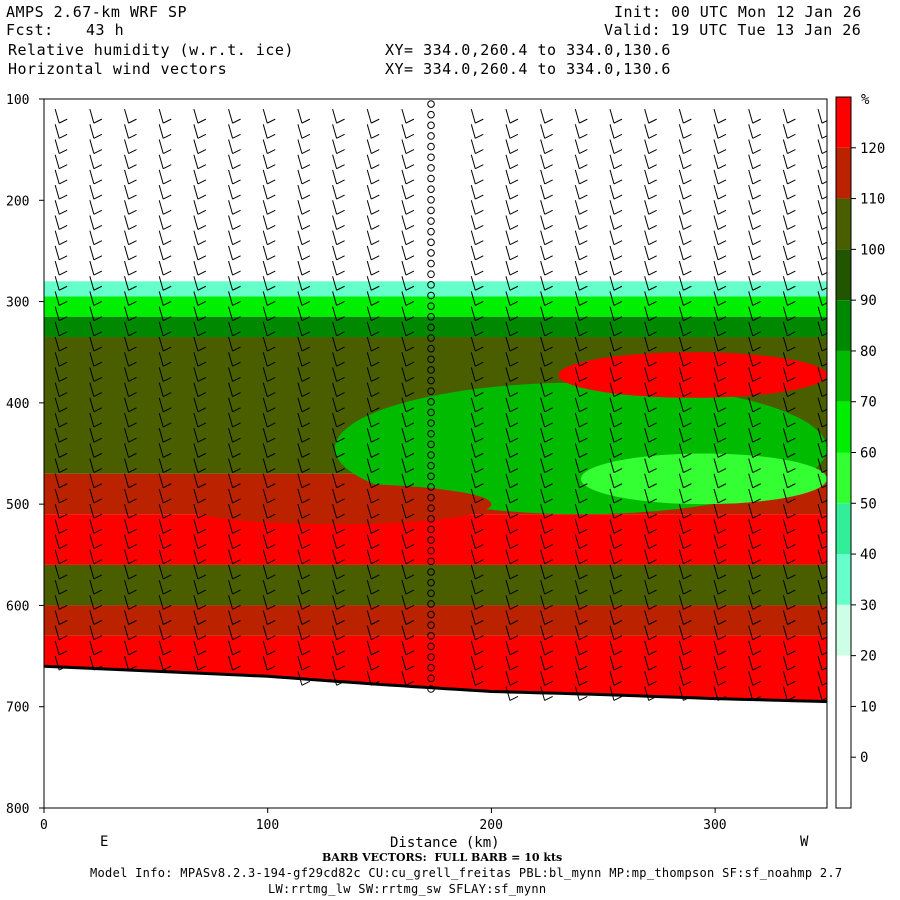  What do you see at coordinates (435, 327) in the screenshot?
I see `rh-band` at bounding box center [435, 327].